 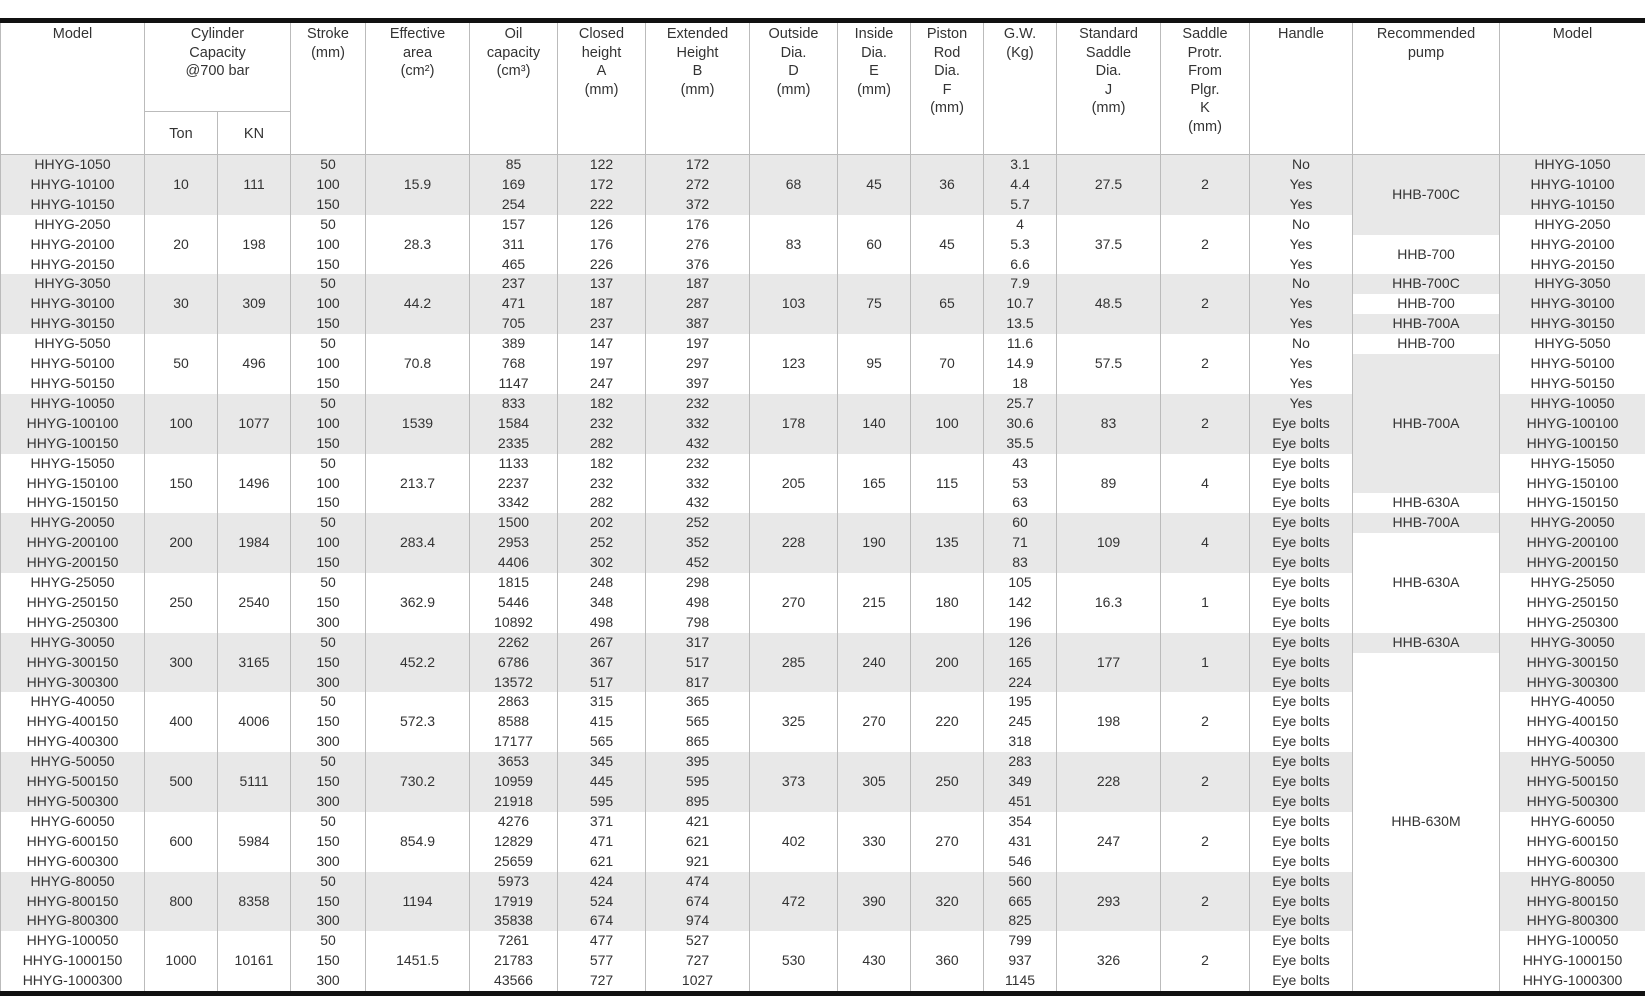 What do you see at coordinates (513, 563) in the screenshot?
I see `oil-capacity: 4406` at bounding box center [513, 563].